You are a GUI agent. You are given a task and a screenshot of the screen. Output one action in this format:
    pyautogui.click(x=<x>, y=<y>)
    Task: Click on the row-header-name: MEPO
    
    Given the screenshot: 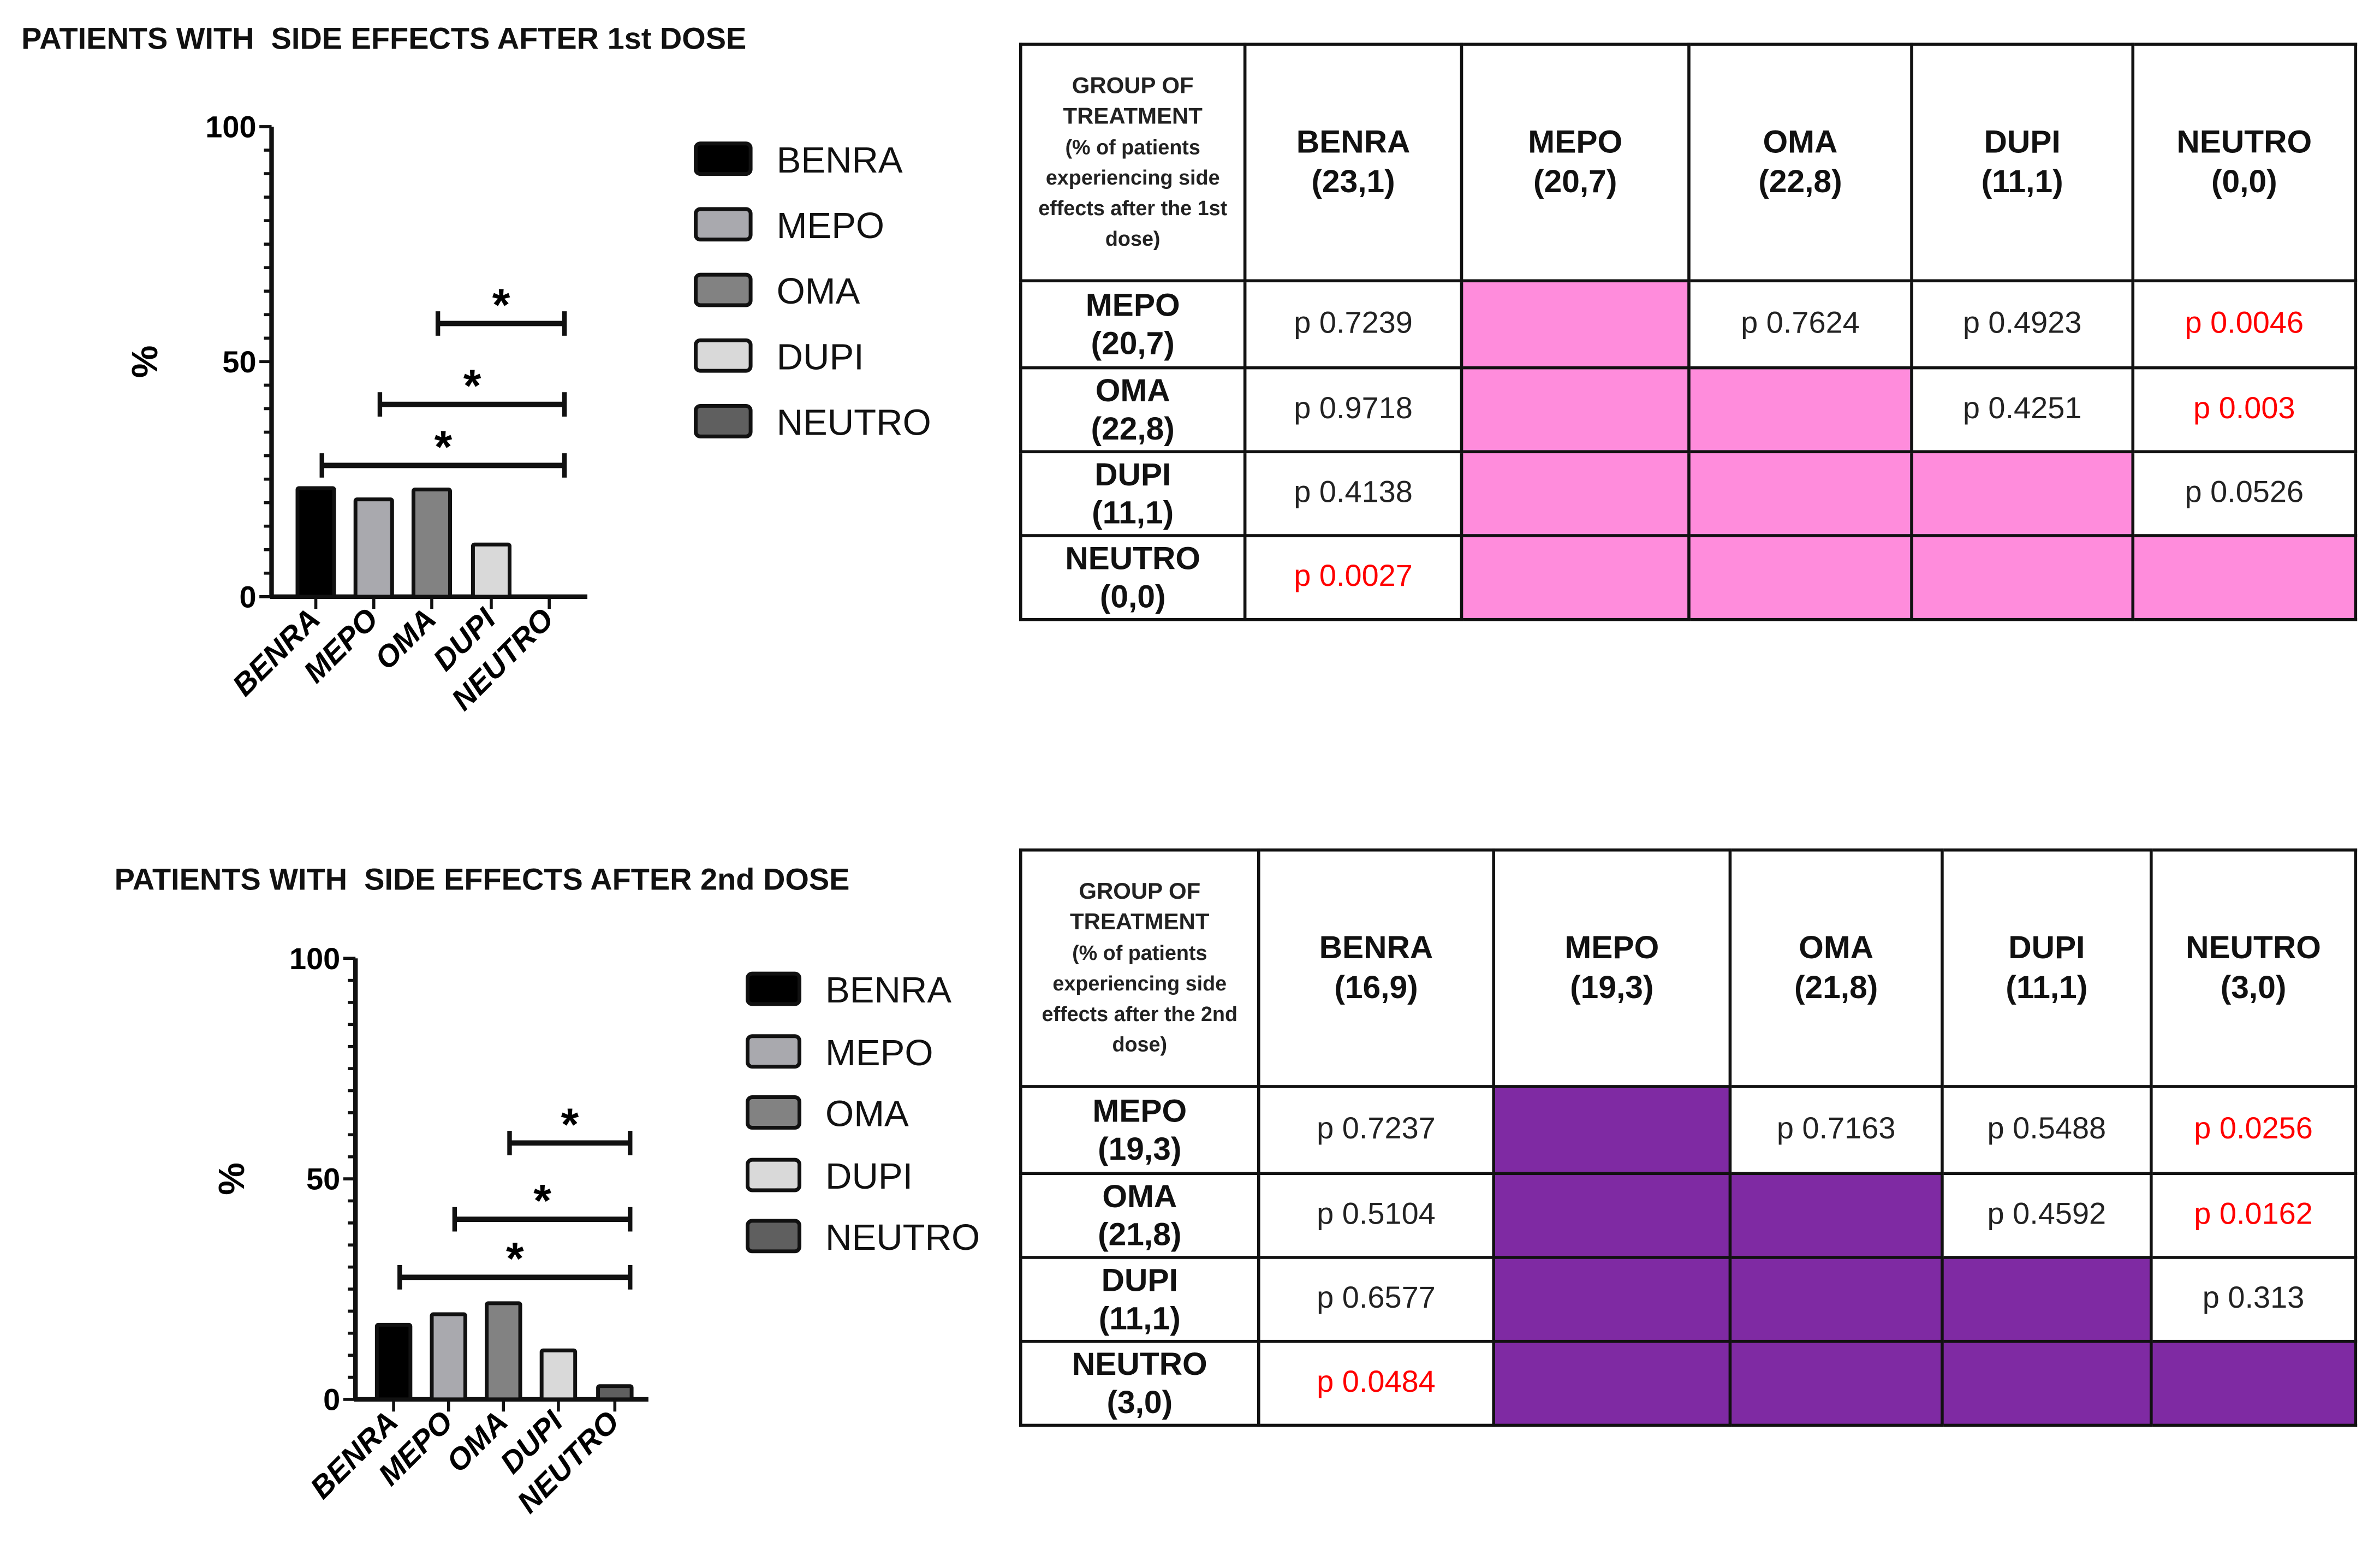 What is the action you would take?
    pyautogui.click(x=1132, y=305)
    